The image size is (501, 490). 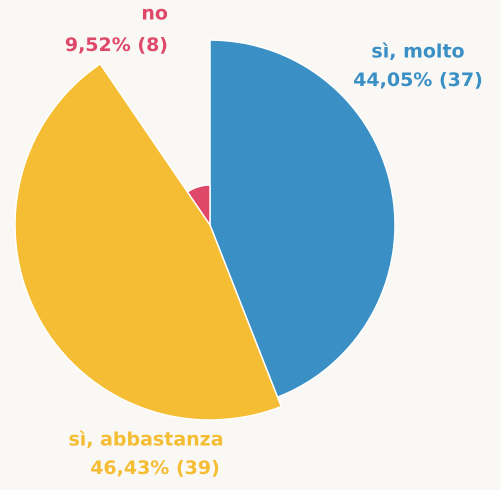 I want to click on slice-label: no, so click(x=154, y=14).